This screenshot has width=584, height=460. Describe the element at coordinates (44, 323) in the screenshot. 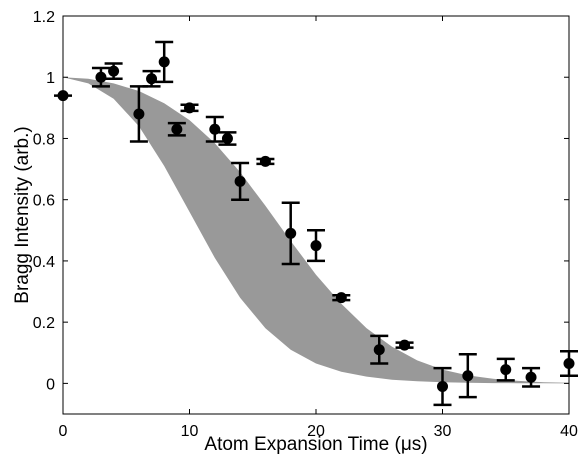

I see `y-tick-label: 0.2` at that location.